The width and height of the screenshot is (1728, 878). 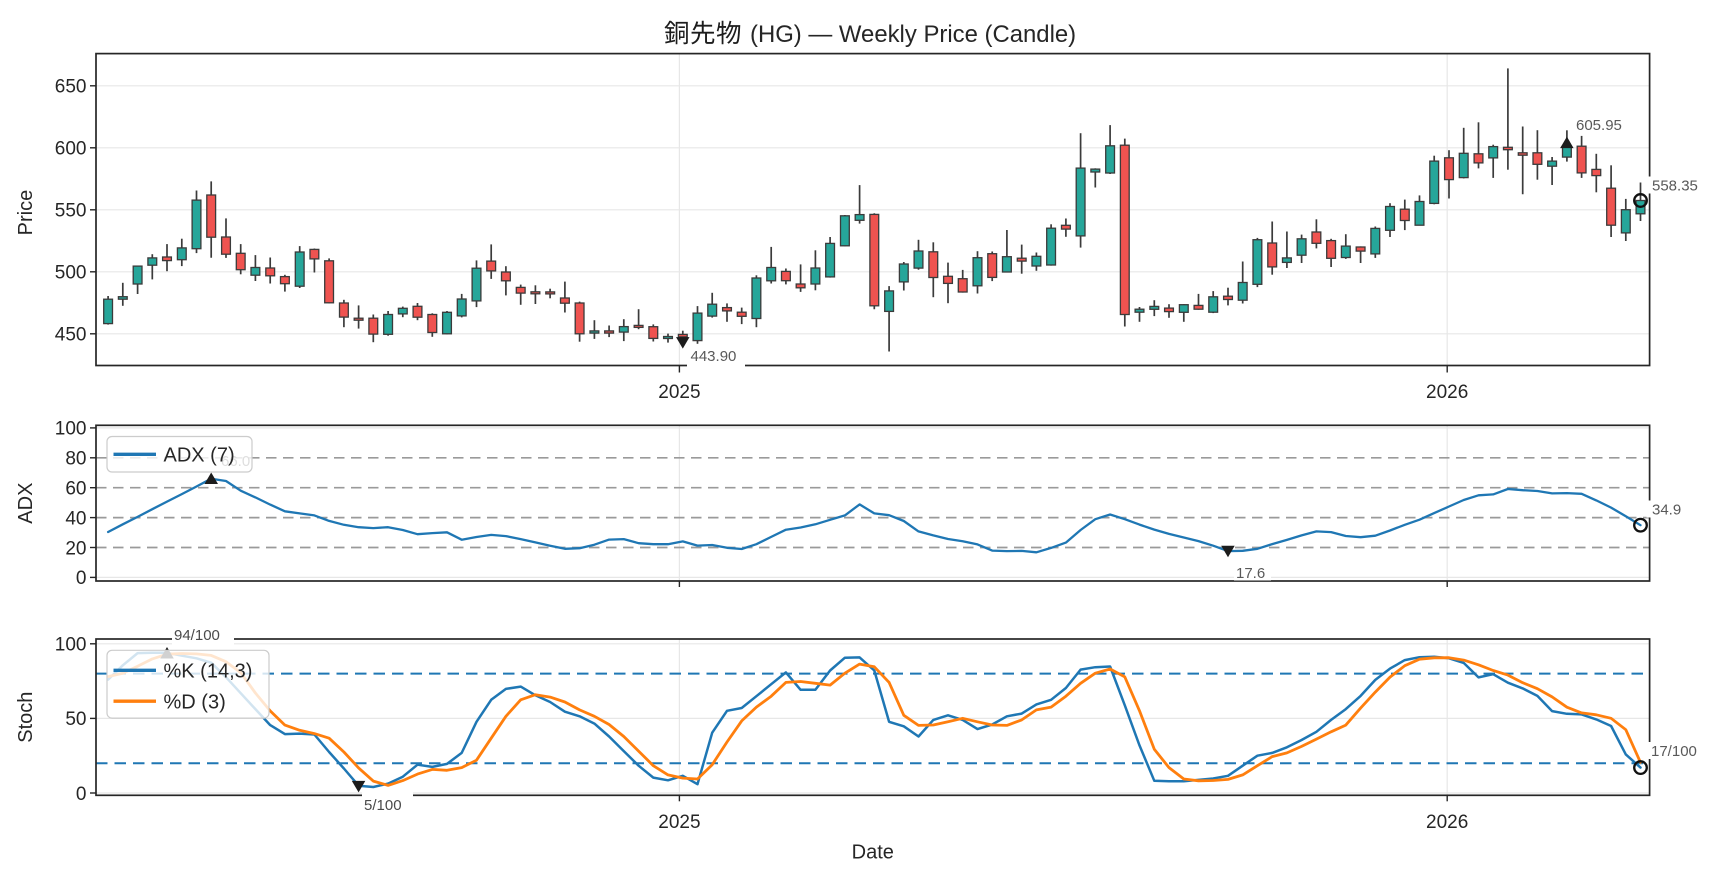 I want to click on svg-text: 550, so click(x=71, y=211).